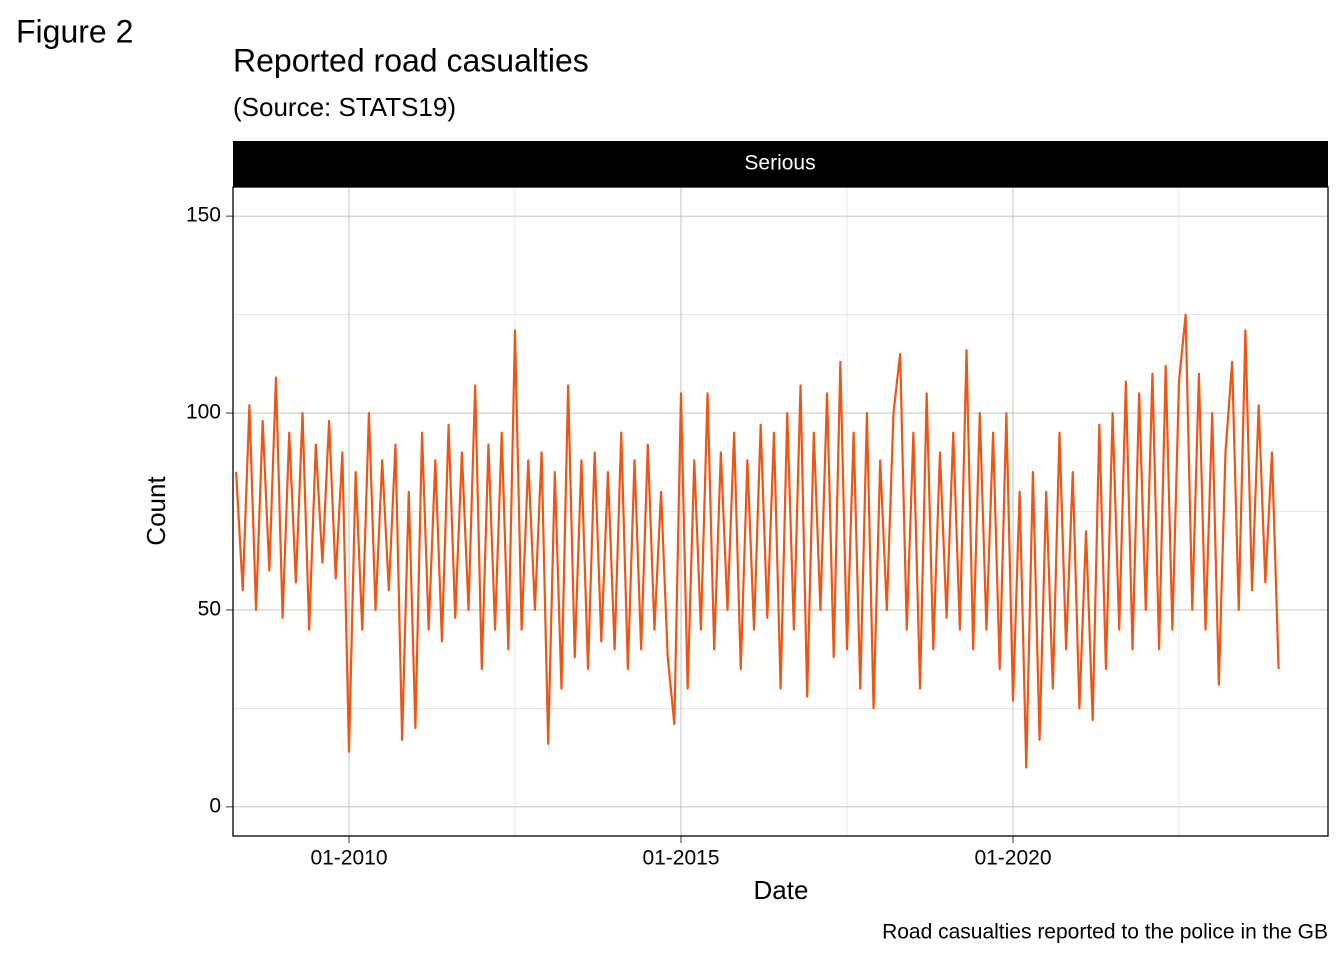 The image size is (1344, 965). Describe the element at coordinates (203, 412) in the screenshot. I see `y-tick-label: 100` at that location.